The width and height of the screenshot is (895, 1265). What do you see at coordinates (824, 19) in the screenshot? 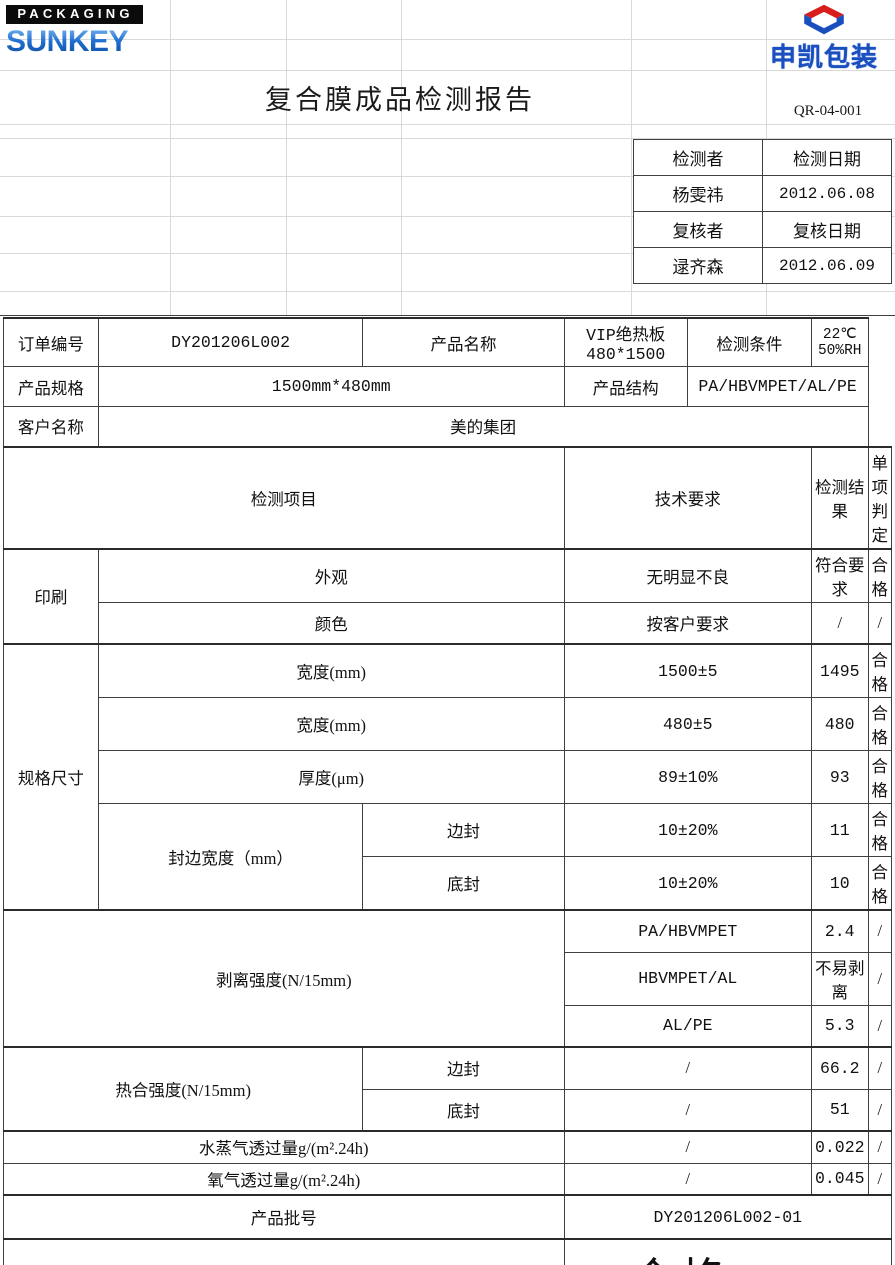
I see `sunkey-s-mark-icon` at bounding box center [824, 19].